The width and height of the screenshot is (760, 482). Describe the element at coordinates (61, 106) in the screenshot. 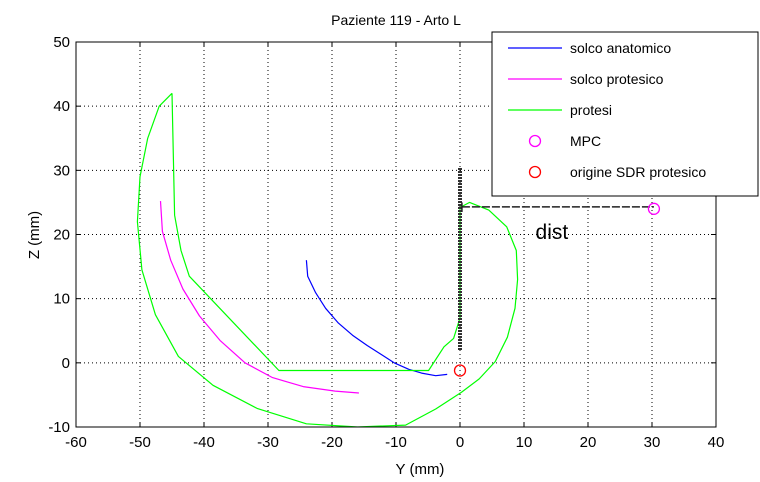

I see `y-tick-label: 40` at that location.